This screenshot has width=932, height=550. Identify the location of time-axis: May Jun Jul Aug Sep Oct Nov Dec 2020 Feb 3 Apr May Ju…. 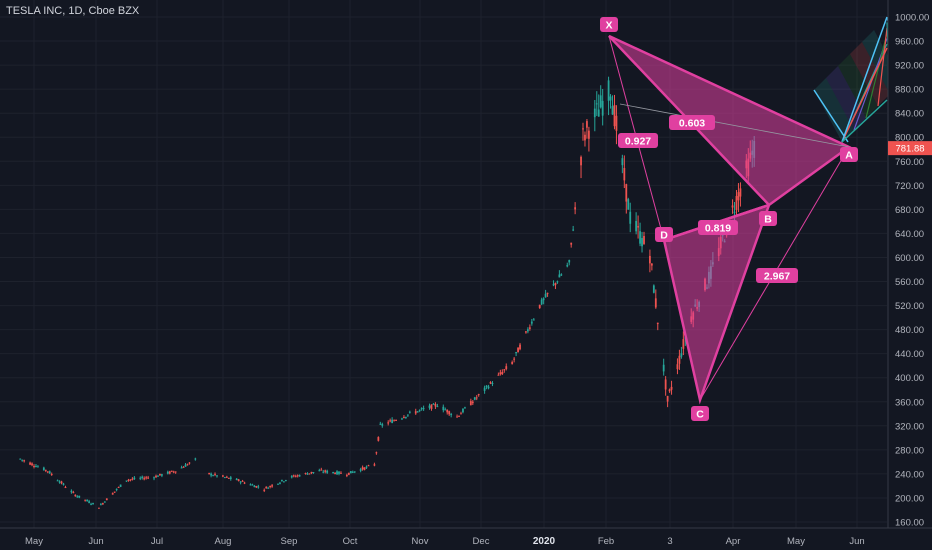
(466, 538).